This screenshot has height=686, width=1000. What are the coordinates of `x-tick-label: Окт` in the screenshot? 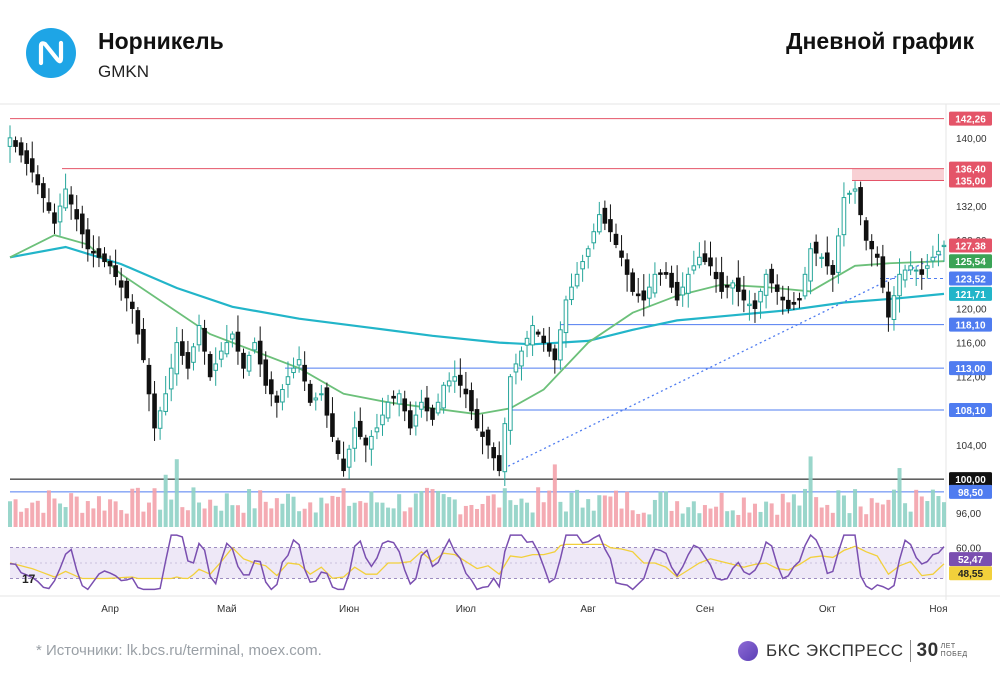 It's located at (827, 609).